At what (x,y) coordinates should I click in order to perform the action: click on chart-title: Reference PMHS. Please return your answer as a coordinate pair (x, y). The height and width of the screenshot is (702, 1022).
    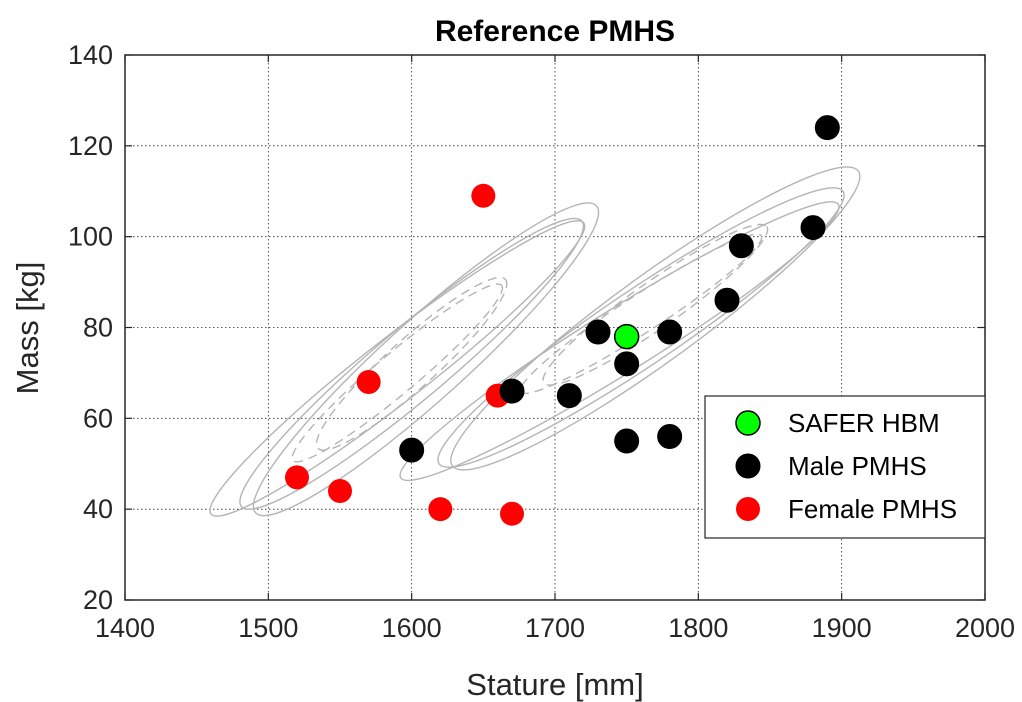
    Looking at the image, I should click on (555, 31).